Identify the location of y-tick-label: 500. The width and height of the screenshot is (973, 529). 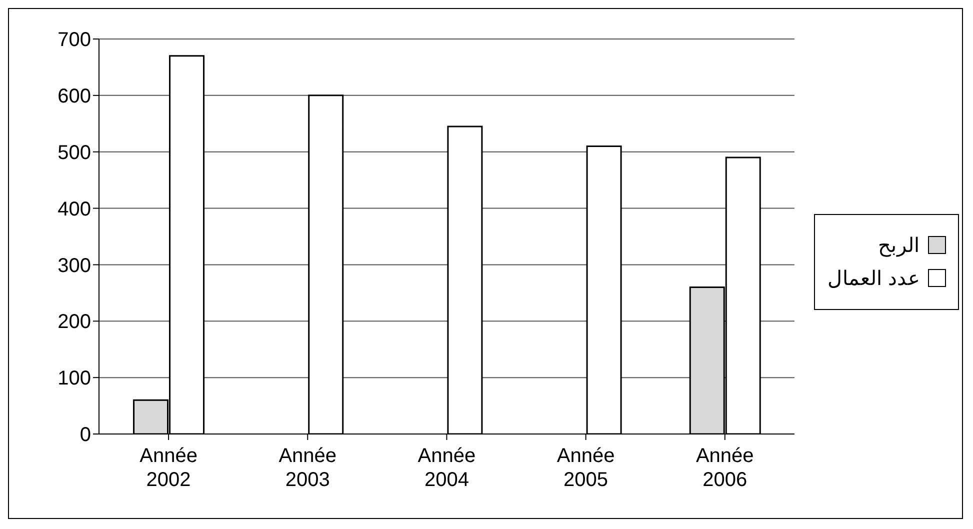
(74, 153).